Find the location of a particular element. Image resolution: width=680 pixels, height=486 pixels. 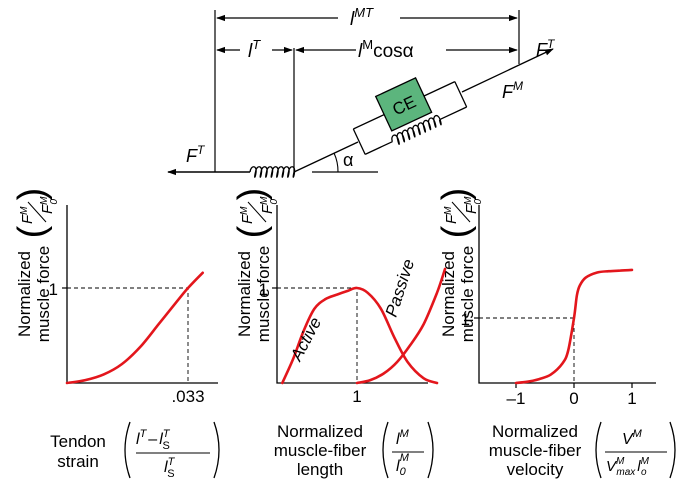

velocity-xtick-label-0: 0 is located at coordinates (573, 398).